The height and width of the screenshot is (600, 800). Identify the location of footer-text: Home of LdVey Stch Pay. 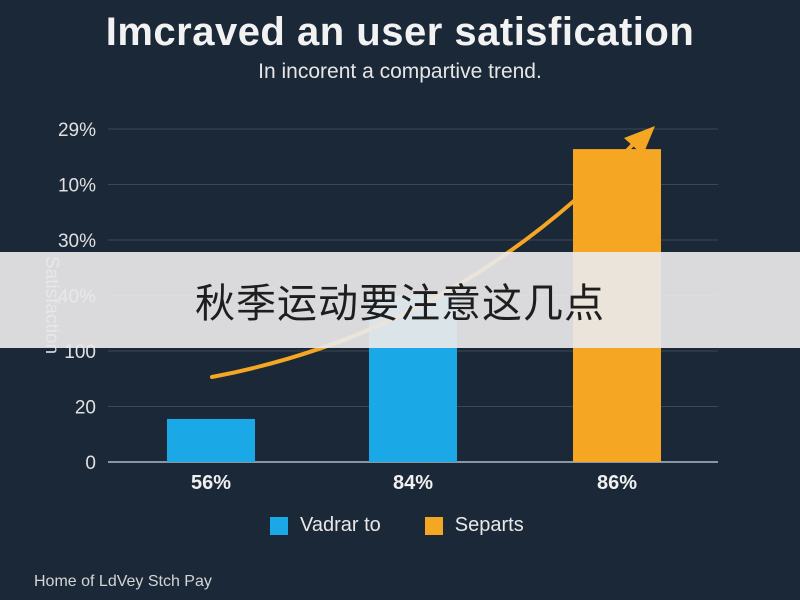
(123, 581).